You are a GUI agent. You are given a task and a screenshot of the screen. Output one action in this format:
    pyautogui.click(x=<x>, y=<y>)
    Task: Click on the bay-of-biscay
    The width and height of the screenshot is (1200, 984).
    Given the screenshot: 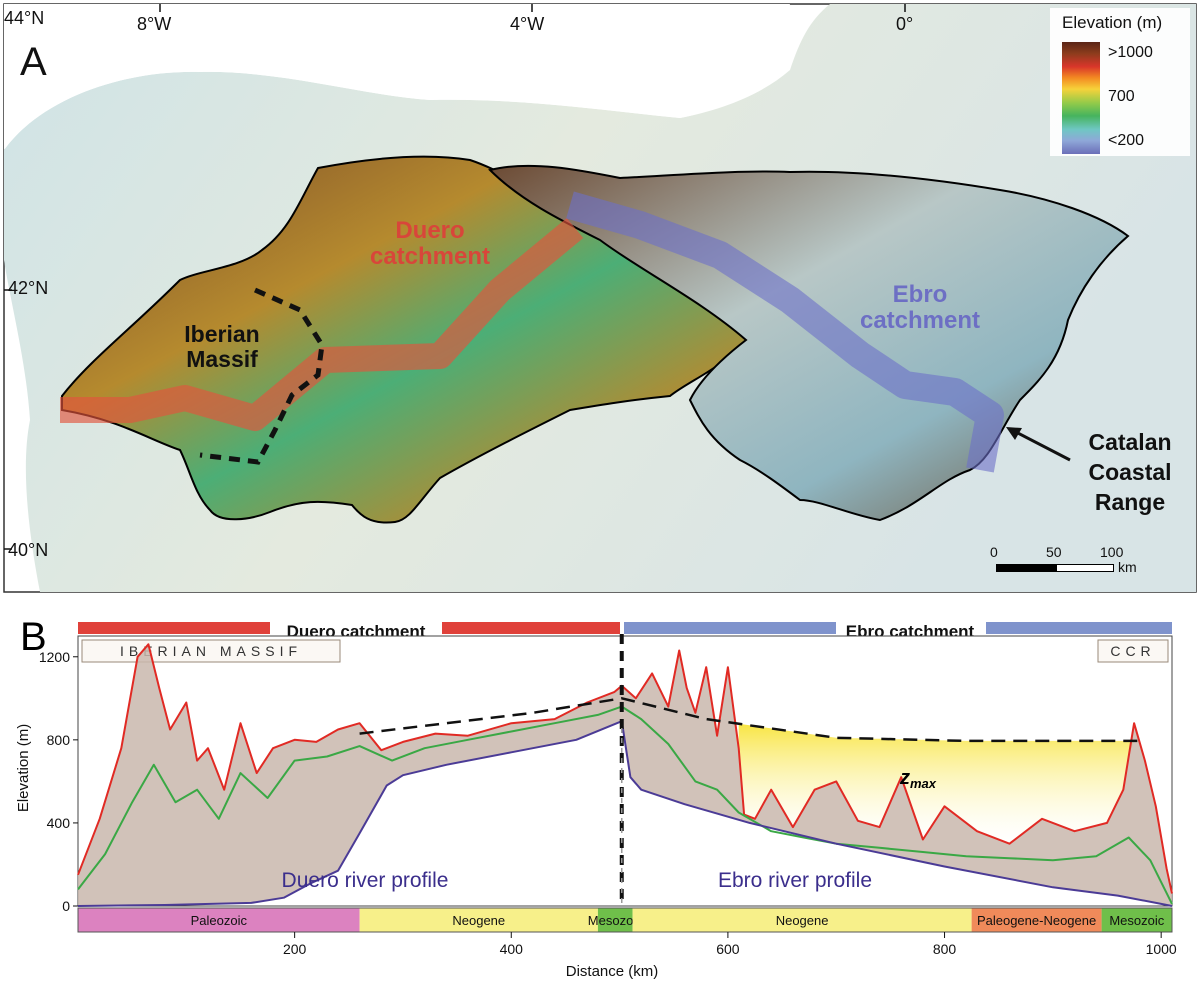 What is the action you would take?
    pyautogui.click(x=397, y=77)
    